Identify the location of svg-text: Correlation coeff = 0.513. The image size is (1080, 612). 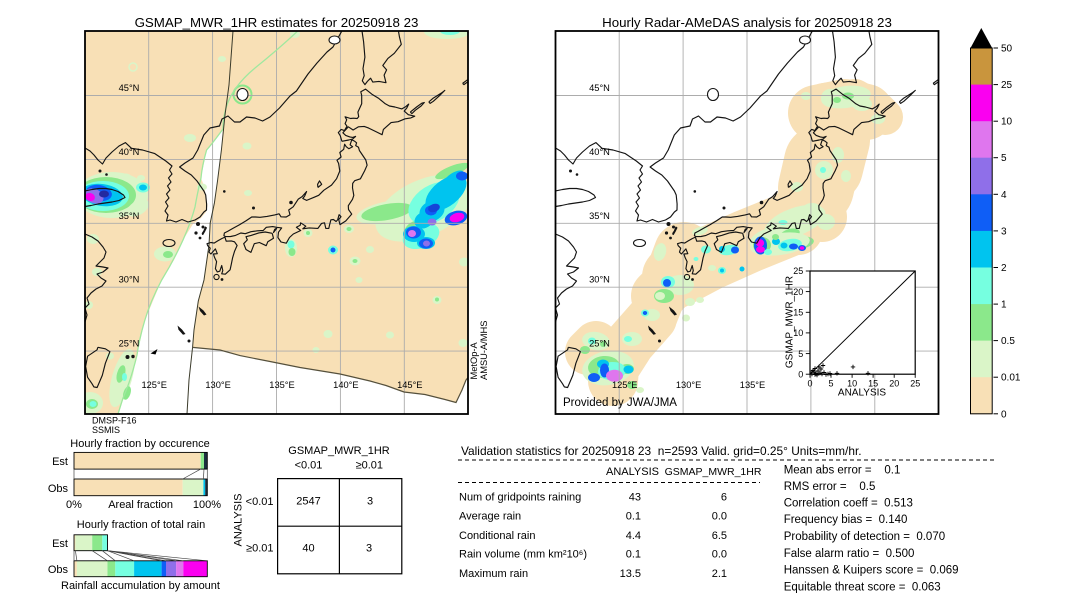
(848, 504).